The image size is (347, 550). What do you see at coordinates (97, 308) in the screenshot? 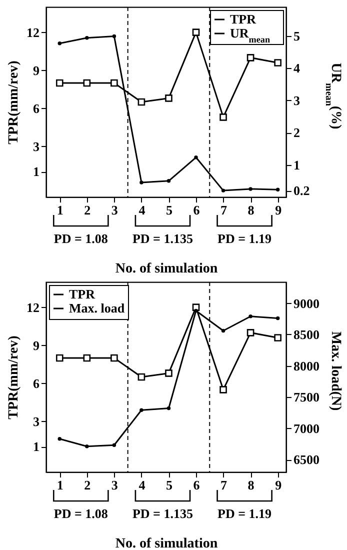
I see `legend-label: Max. load` at bounding box center [97, 308].